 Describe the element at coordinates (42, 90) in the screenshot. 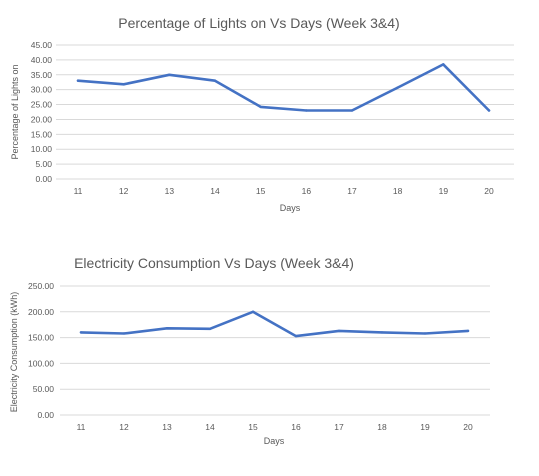

I see `y-tick-label: 30.00` at that location.